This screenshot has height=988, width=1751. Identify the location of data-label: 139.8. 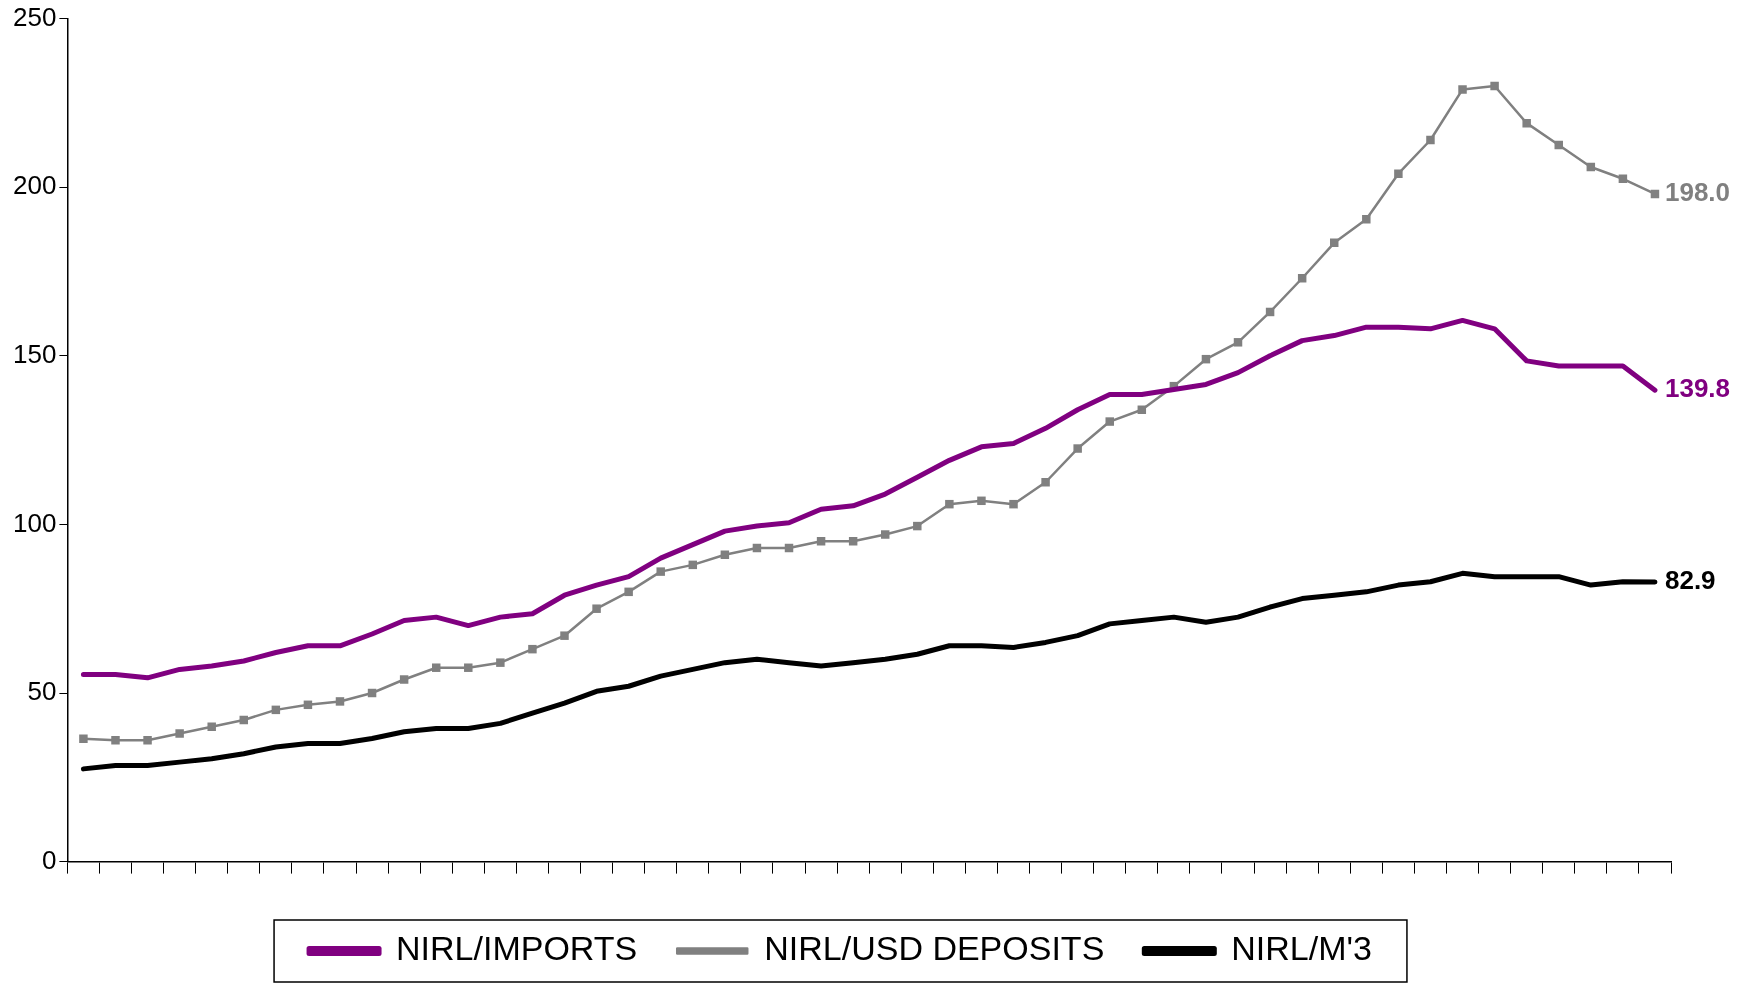
(1697, 388).